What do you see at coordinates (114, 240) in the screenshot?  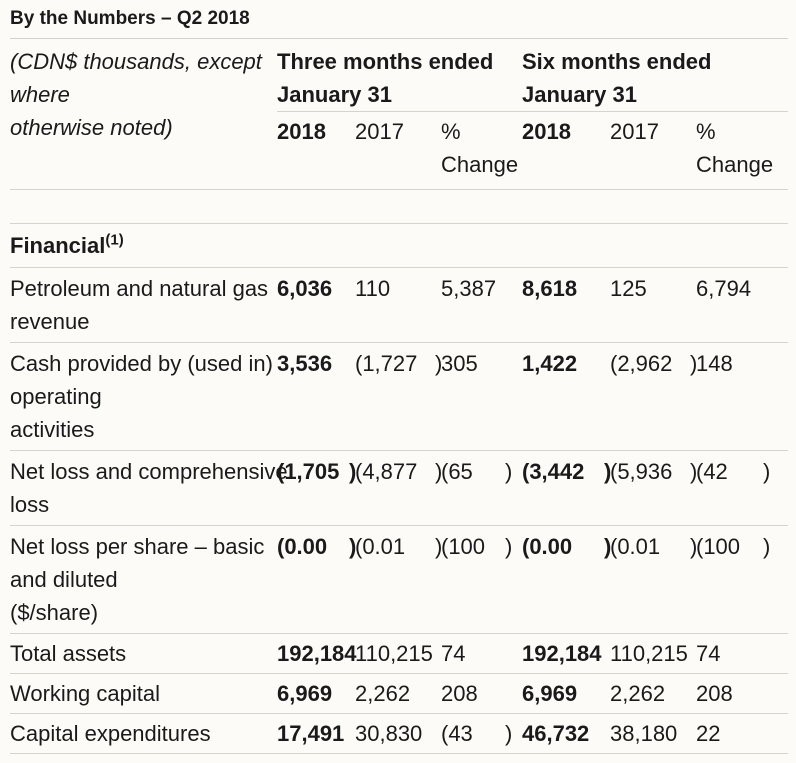 I see `footnote-marker: (1)` at bounding box center [114, 240].